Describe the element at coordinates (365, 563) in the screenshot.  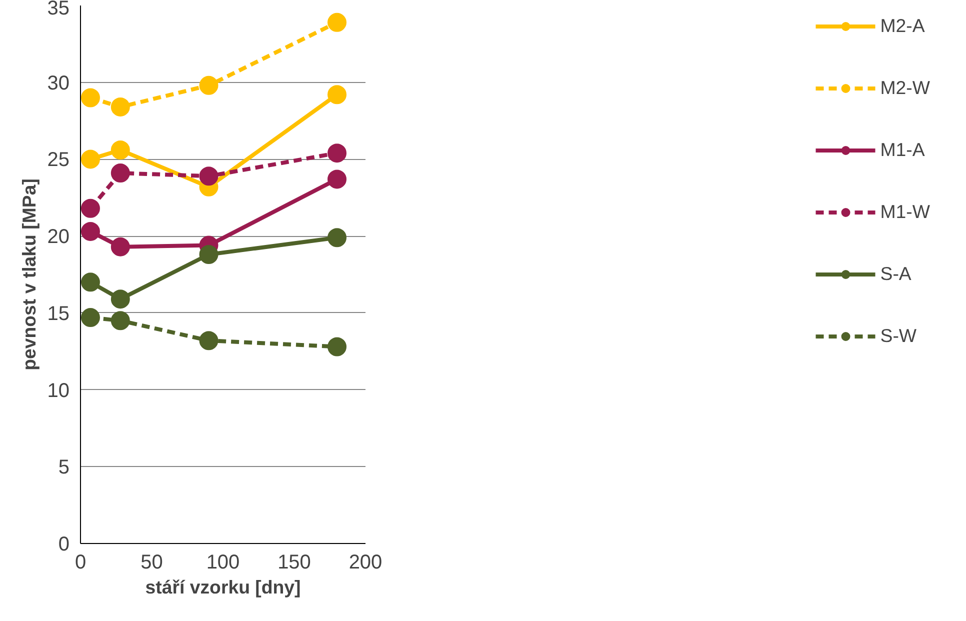
I see `x-tick-label: 200` at that location.